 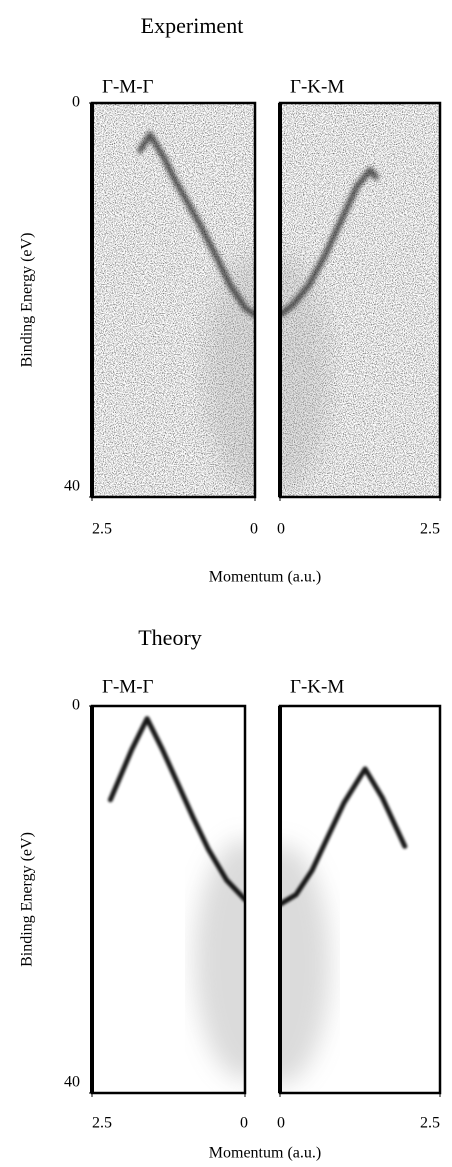 I want to click on figure-title: Theory, so click(x=170, y=637).